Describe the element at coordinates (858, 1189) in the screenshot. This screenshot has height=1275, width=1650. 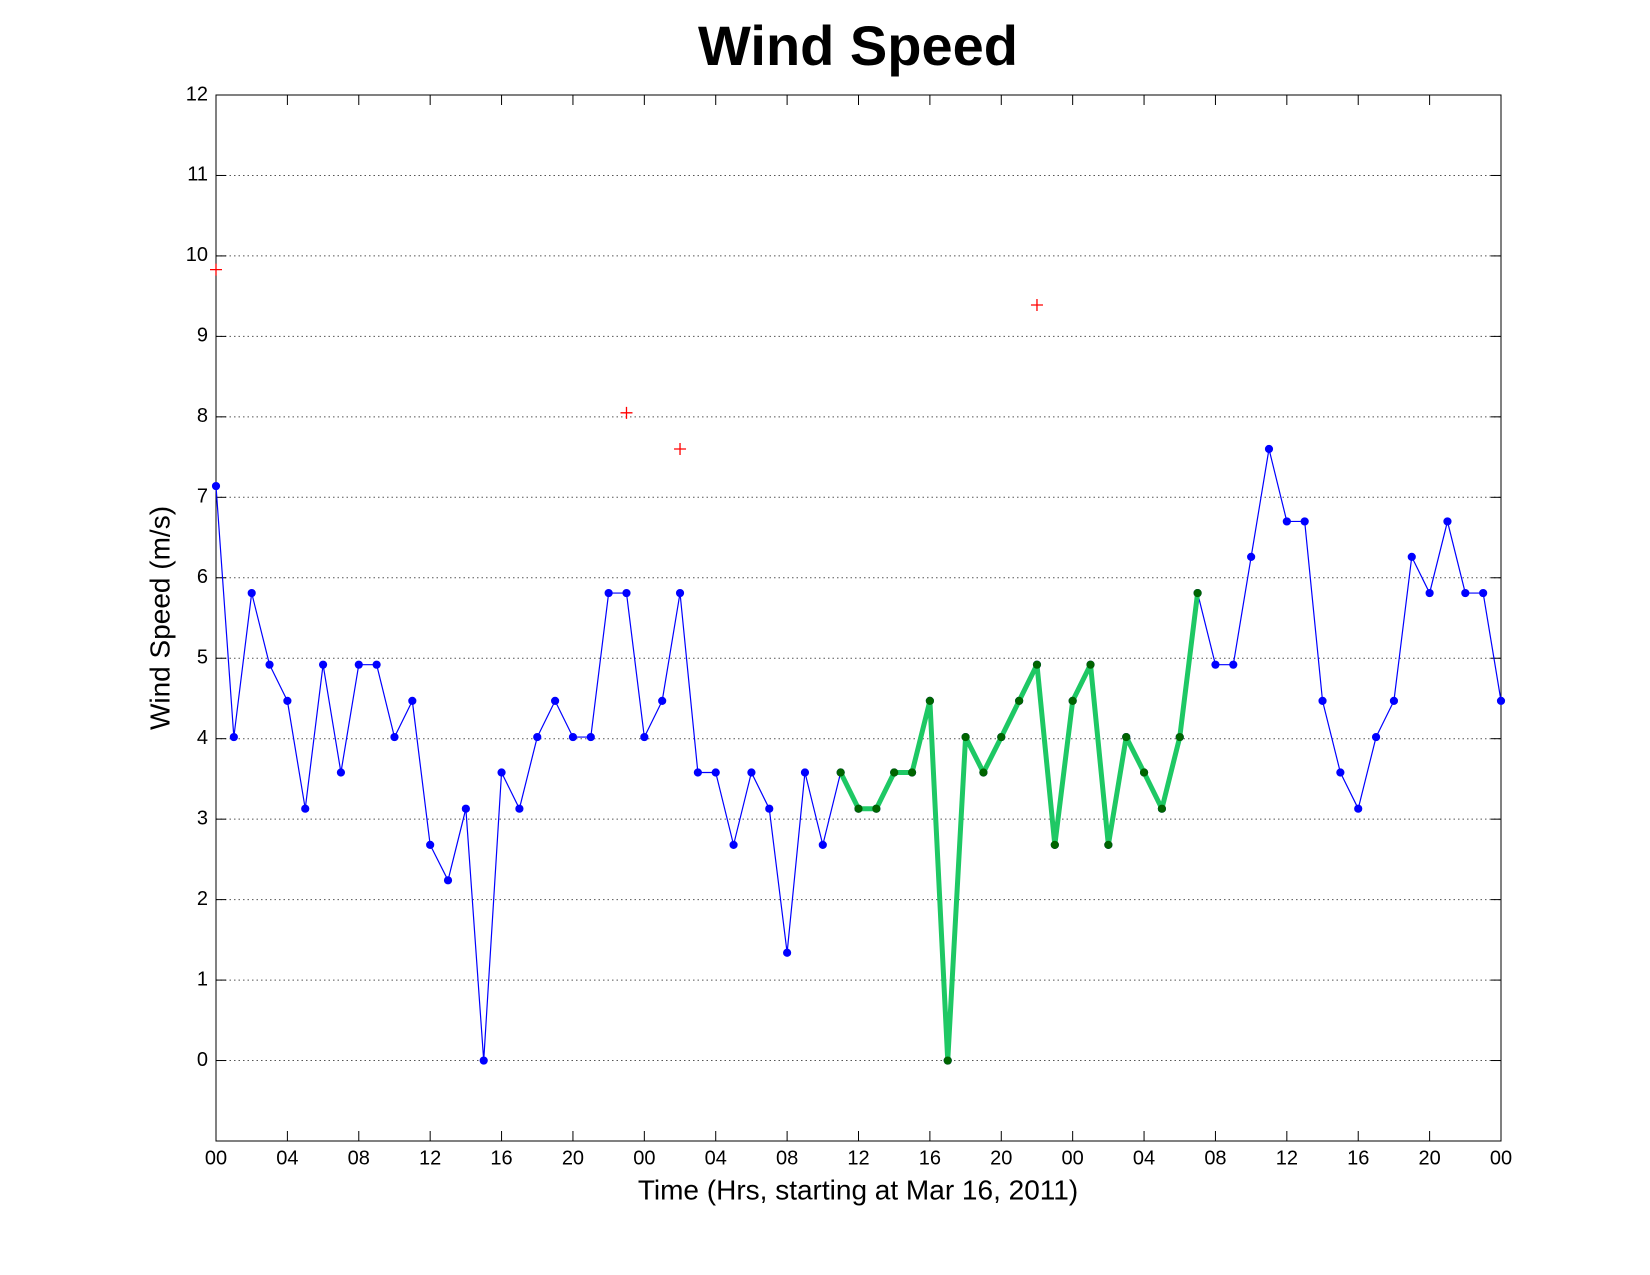
I see `x-axis-label: Time (Hrs, starting at Mar 16, 2011)` at that location.